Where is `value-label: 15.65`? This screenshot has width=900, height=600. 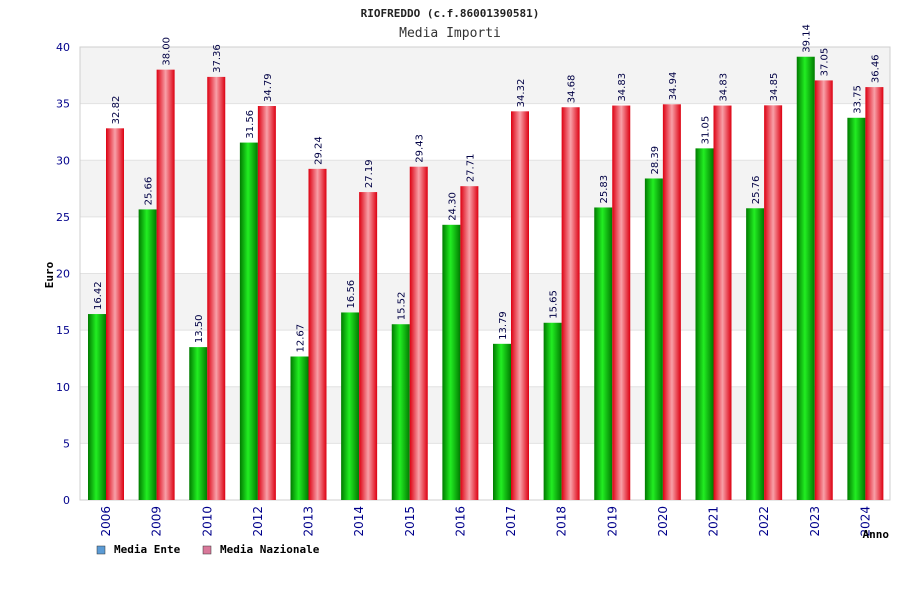
value-label: 15.65 is located at coordinates (554, 304).